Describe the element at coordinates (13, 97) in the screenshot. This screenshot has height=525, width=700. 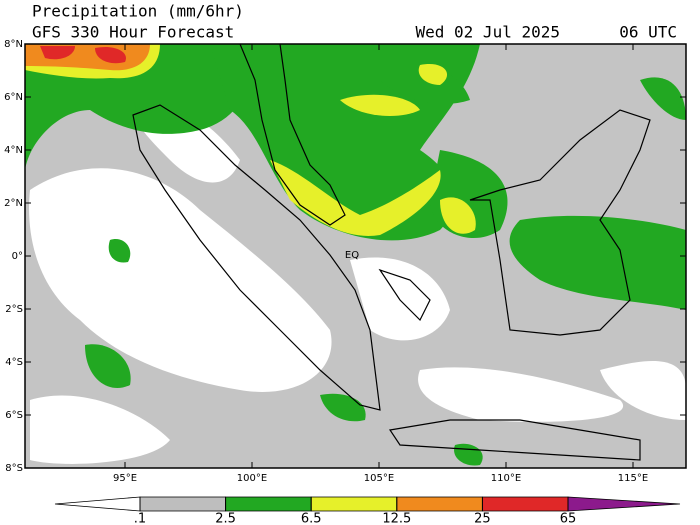
I see `lat-label: 6°N` at that location.